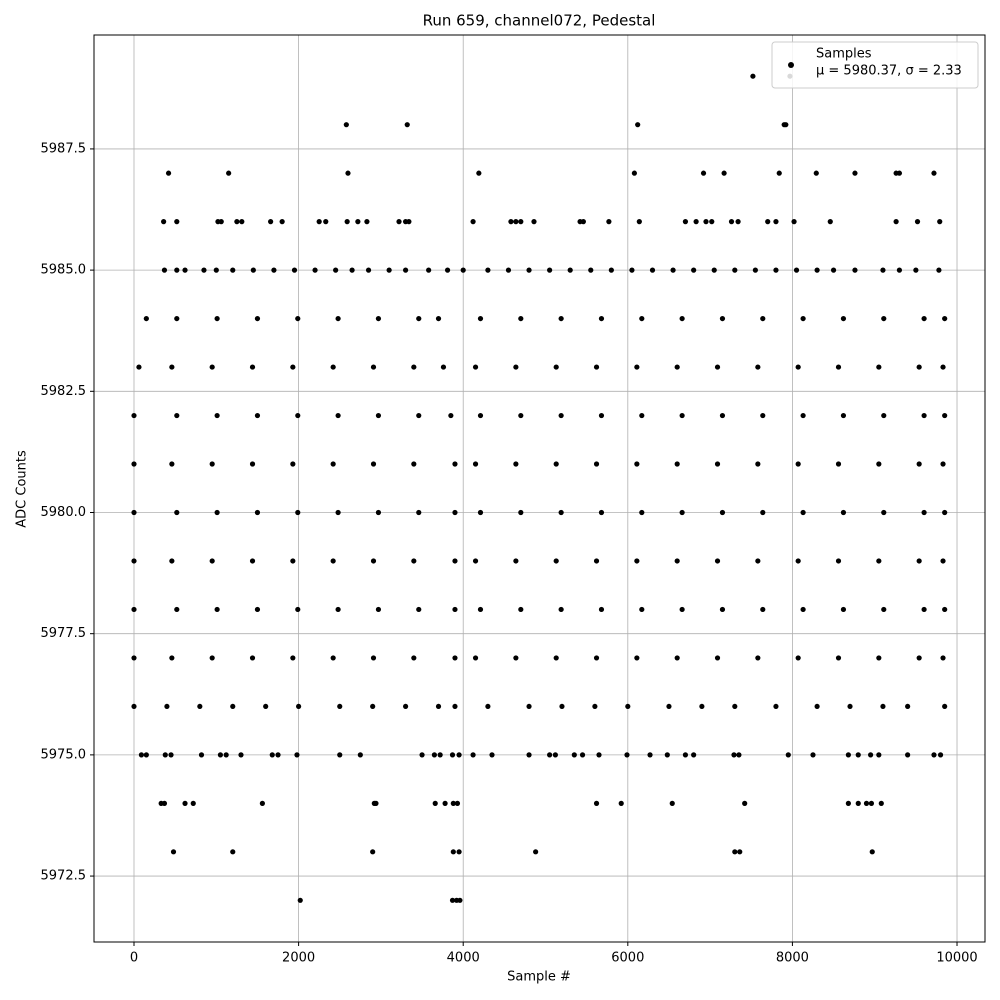 The image size is (1000, 1000). What do you see at coordinates (64, 633) in the screenshot?
I see `y-tick-label: 5977.5` at bounding box center [64, 633].